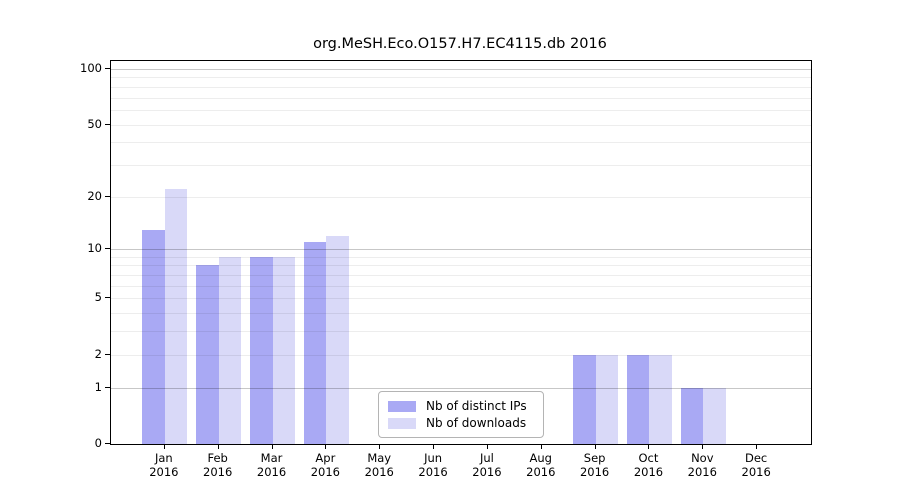 This screenshot has height=500, width=900. I want to click on x-tick-label-oct: Oct 2016, so click(648, 465).